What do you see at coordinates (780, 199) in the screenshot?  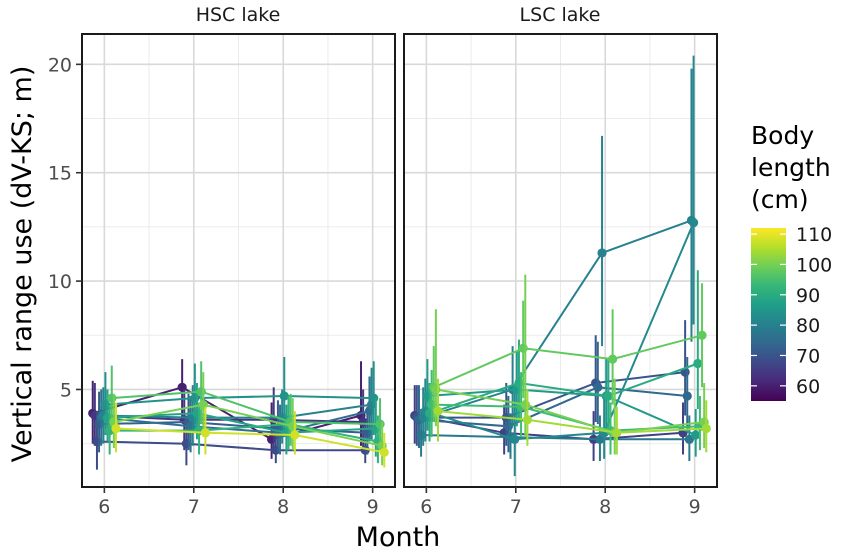 I see `legend-title-line-3: (cm)` at bounding box center [780, 199].